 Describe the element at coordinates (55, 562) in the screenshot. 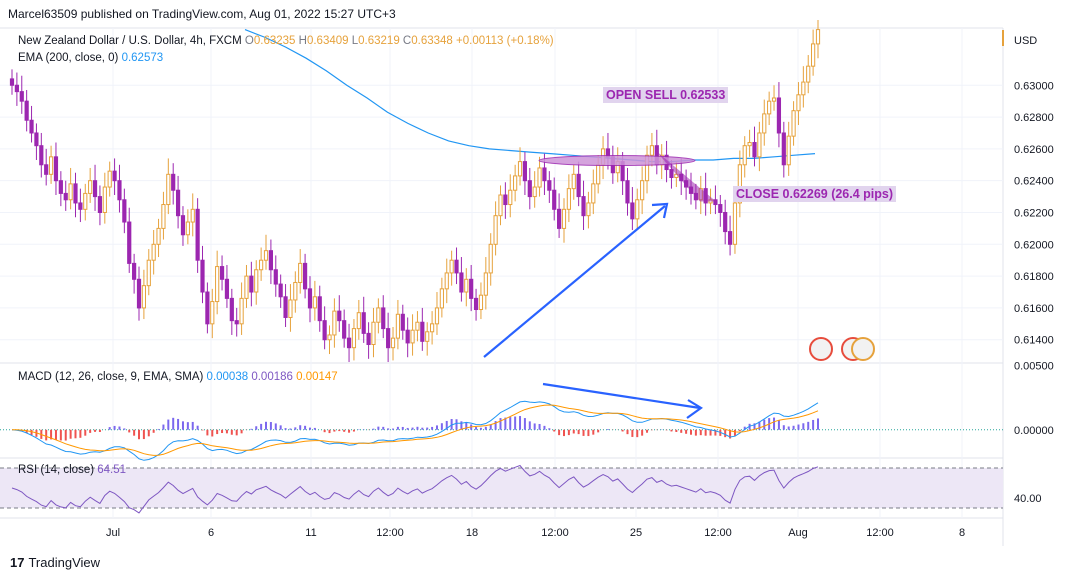

I see `footer-brand: 17 TradingView` at that location.